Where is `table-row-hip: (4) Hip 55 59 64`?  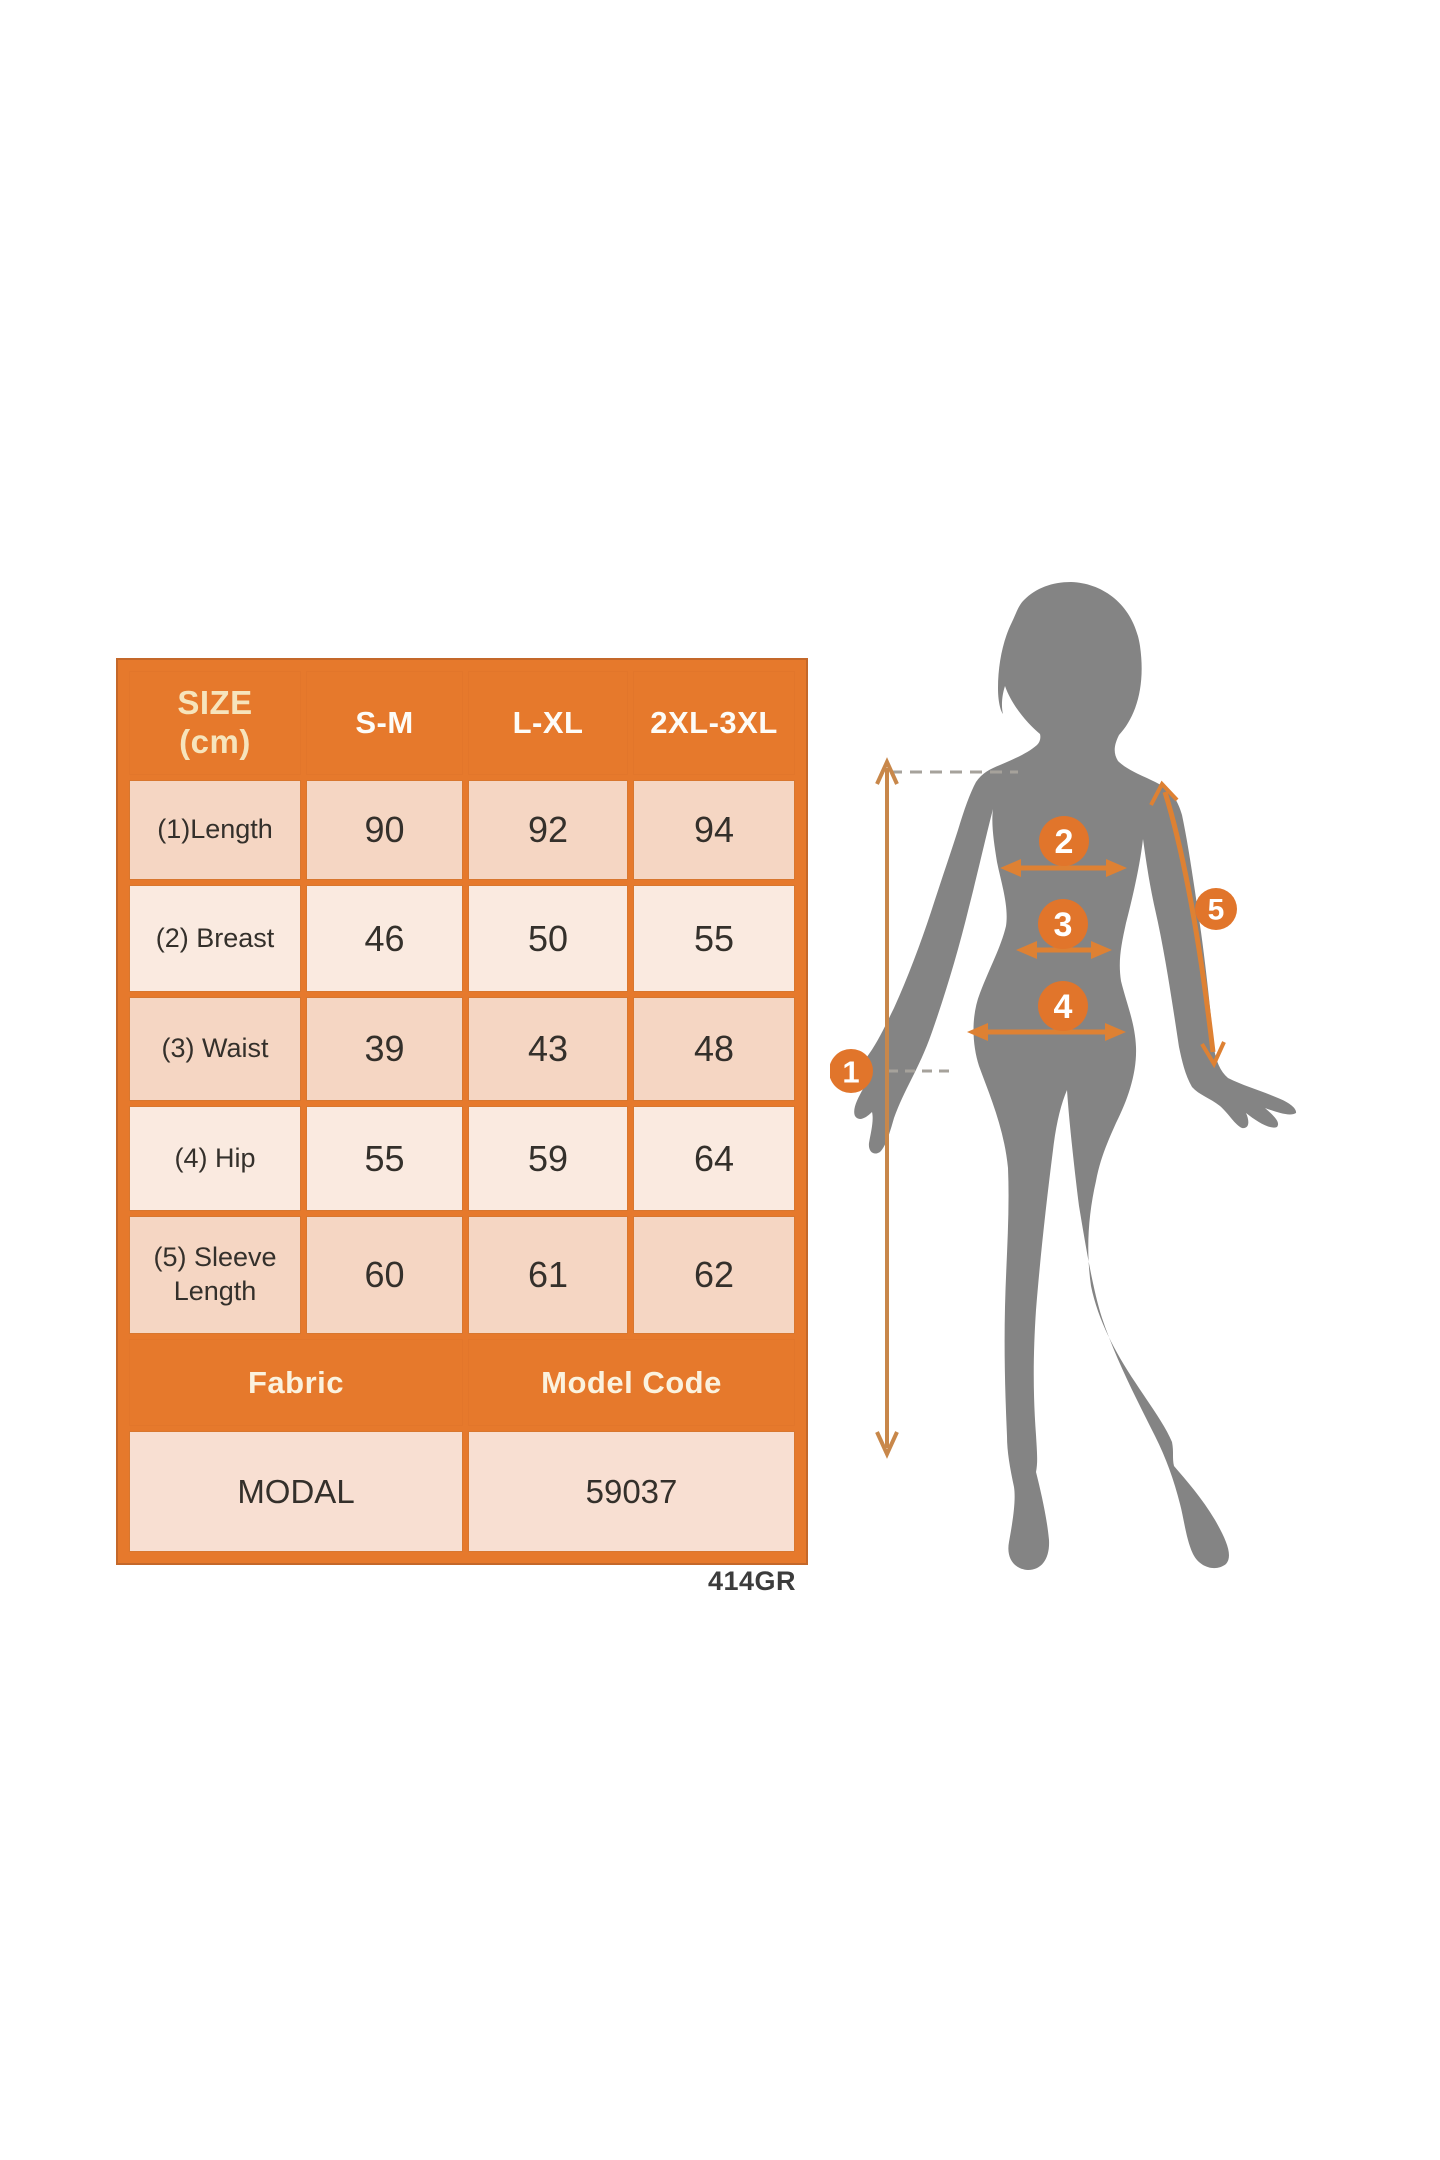
table-row-hip: (4) Hip 55 59 64 is located at coordinates (462, 1158).